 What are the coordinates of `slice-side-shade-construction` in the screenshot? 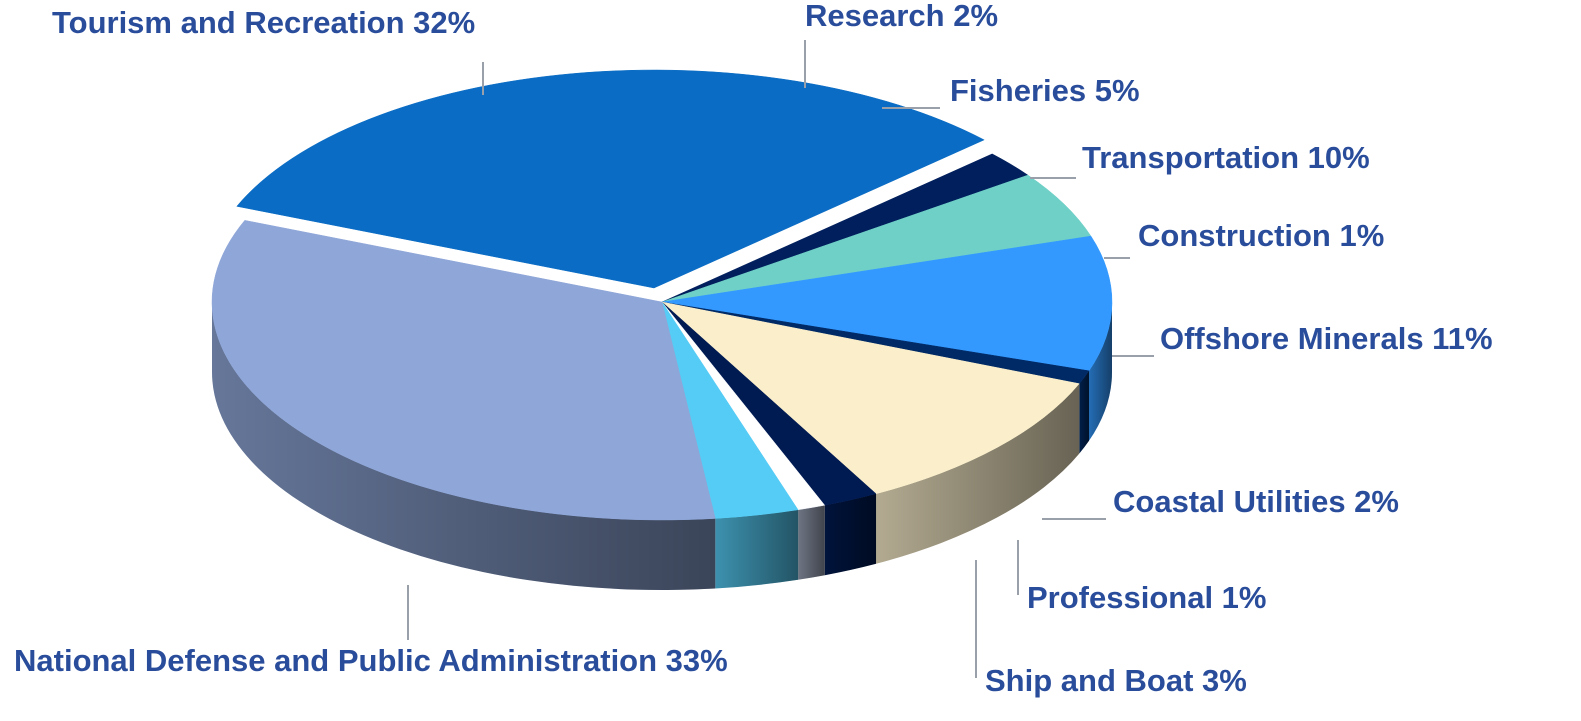 It's located at (1084, 412).